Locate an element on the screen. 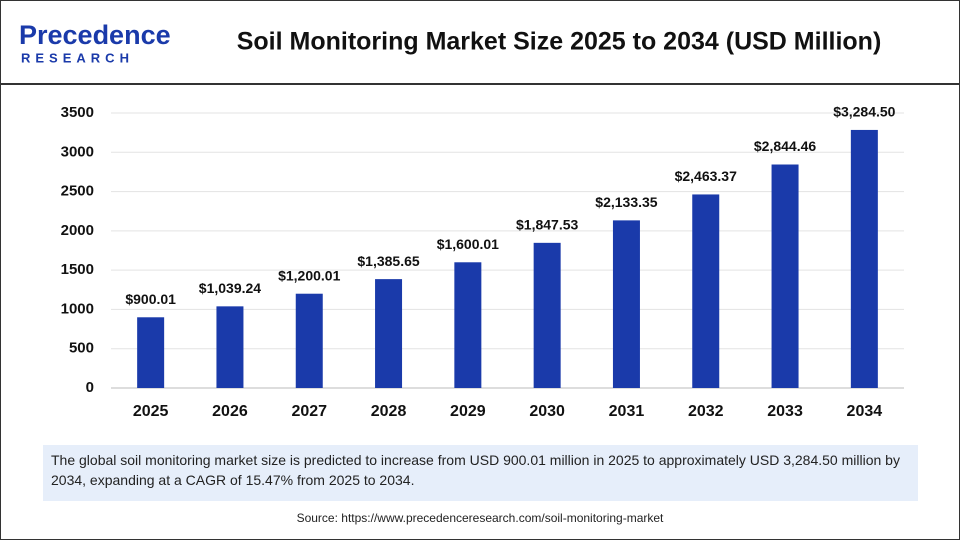  y-tick-label: 2500 is located at coordinates (77, 191).